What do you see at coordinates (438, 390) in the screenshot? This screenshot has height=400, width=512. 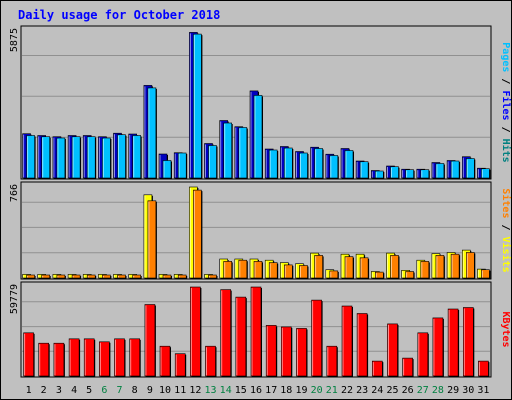 I see `x-tick-label: 28` at bounding box center [438, 390].